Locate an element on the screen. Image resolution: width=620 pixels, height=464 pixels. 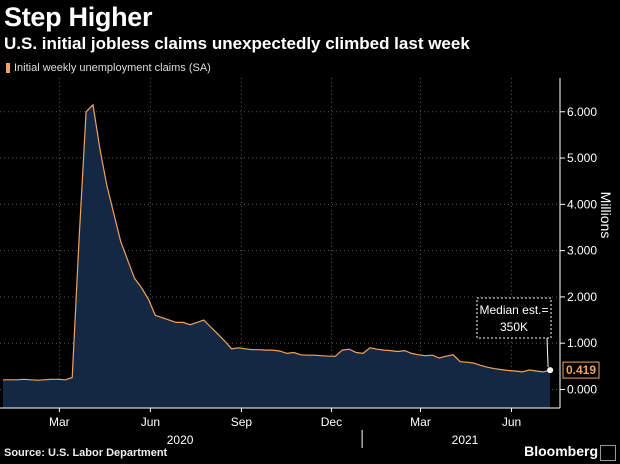
year-label-2021: 2021 is located at coordinates (465, 440).